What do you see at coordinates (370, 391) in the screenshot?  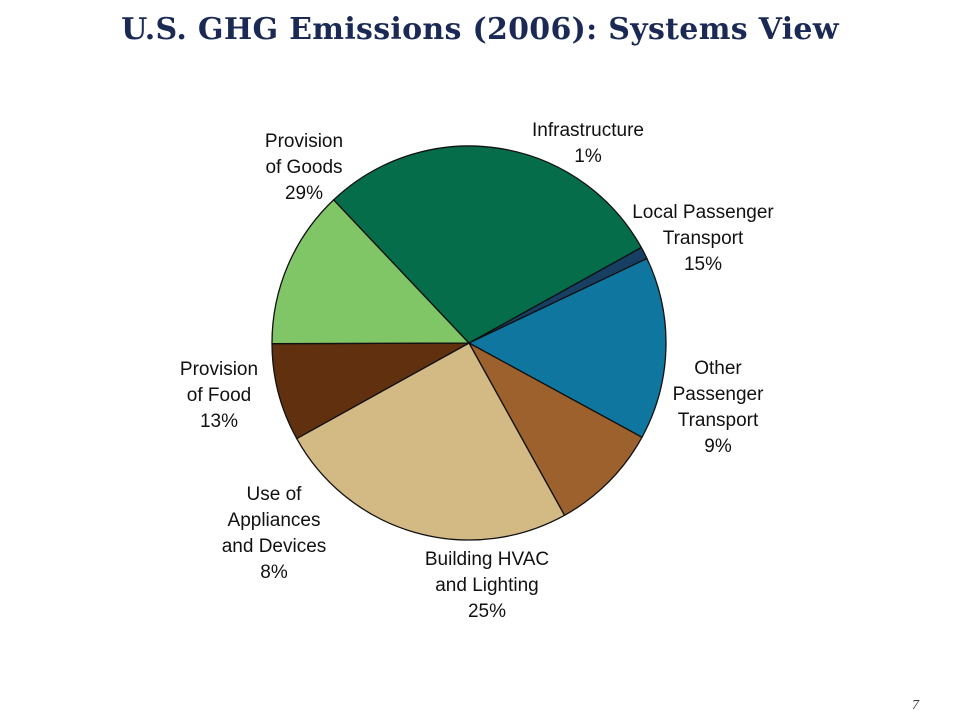 I see `pie-slice-use-of-appliances-and-devices` at bounding box center [370, 391].